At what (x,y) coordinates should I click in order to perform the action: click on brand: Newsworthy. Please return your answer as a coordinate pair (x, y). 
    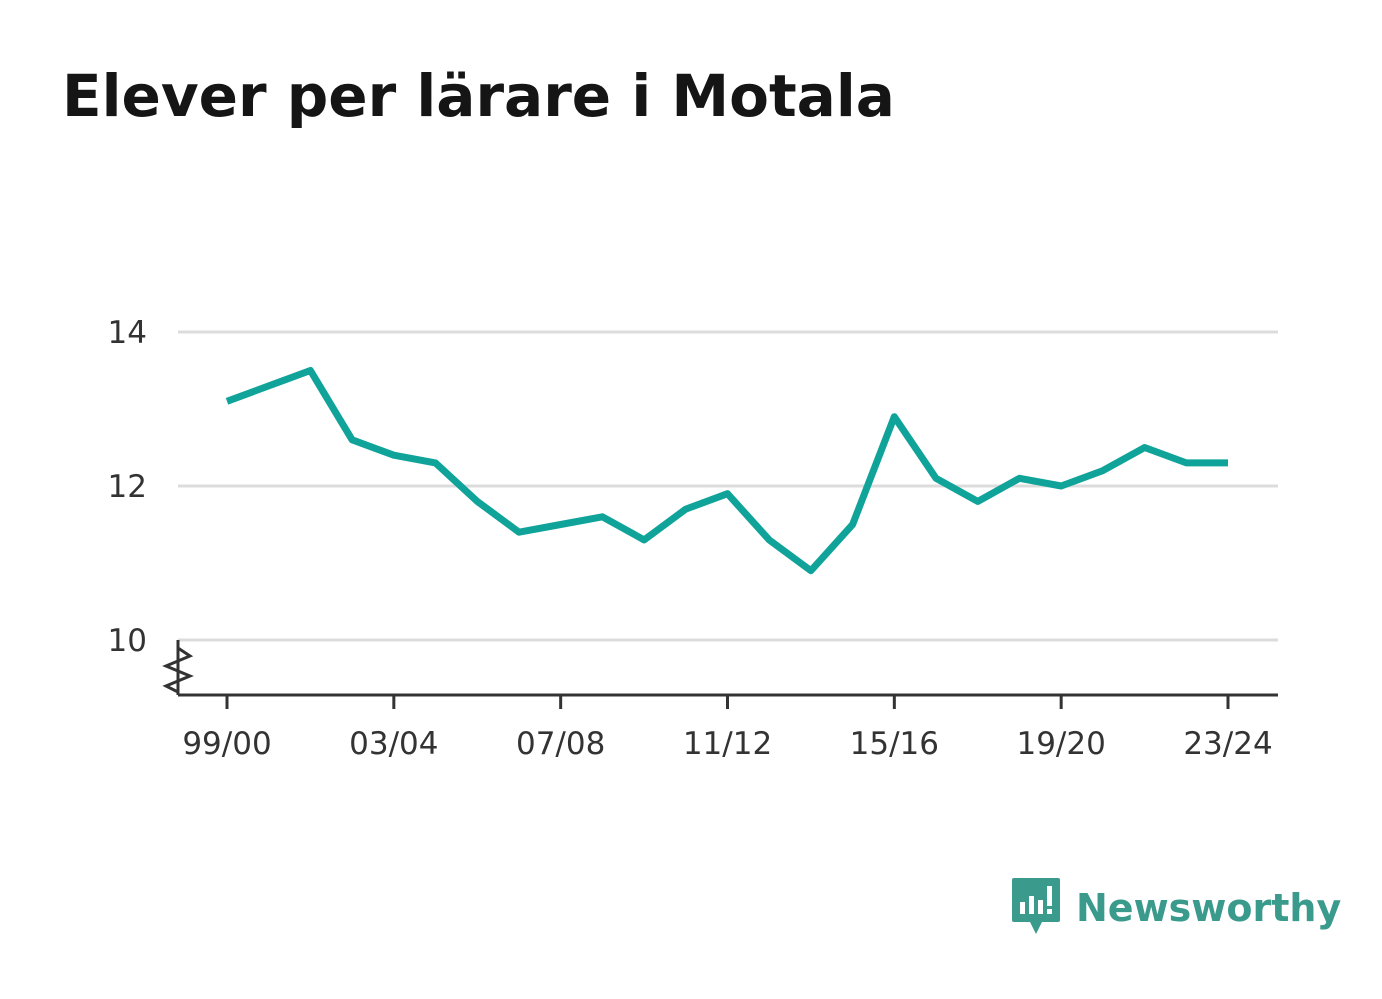
    Looking at the image, I should click on (1175, 908).